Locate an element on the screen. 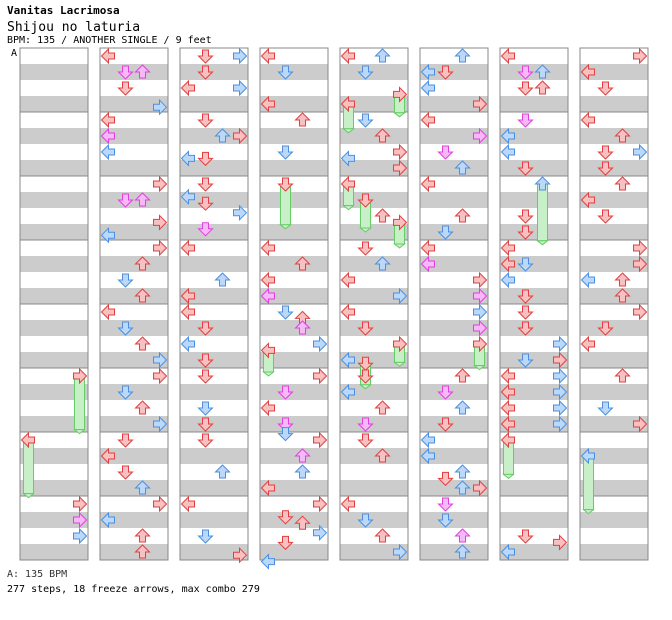 This screenshot has width=672, height=620. measure-box is located at coordinates (294, 528).